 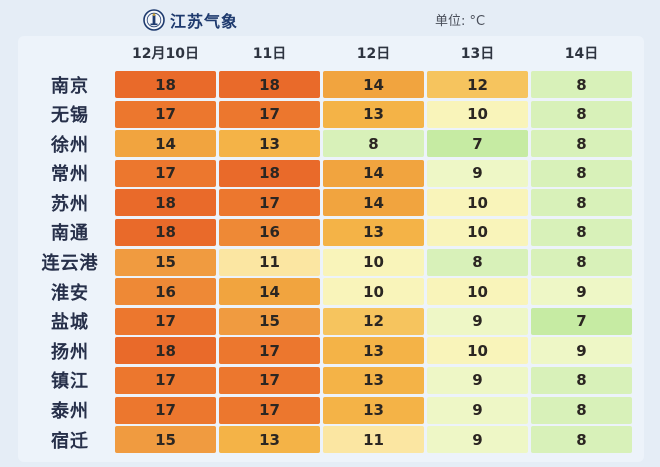 What do you see at coordinates (70, 441) in the screenshot?
I see `city-label: 宿迁` at bounding box center [70, 441].